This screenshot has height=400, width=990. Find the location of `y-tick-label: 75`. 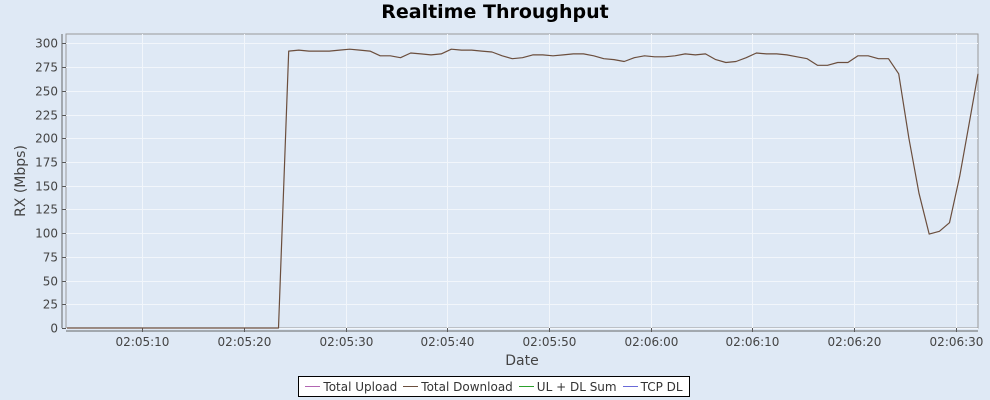

y-tick-label: 75 is located at coordinates (50, 258).